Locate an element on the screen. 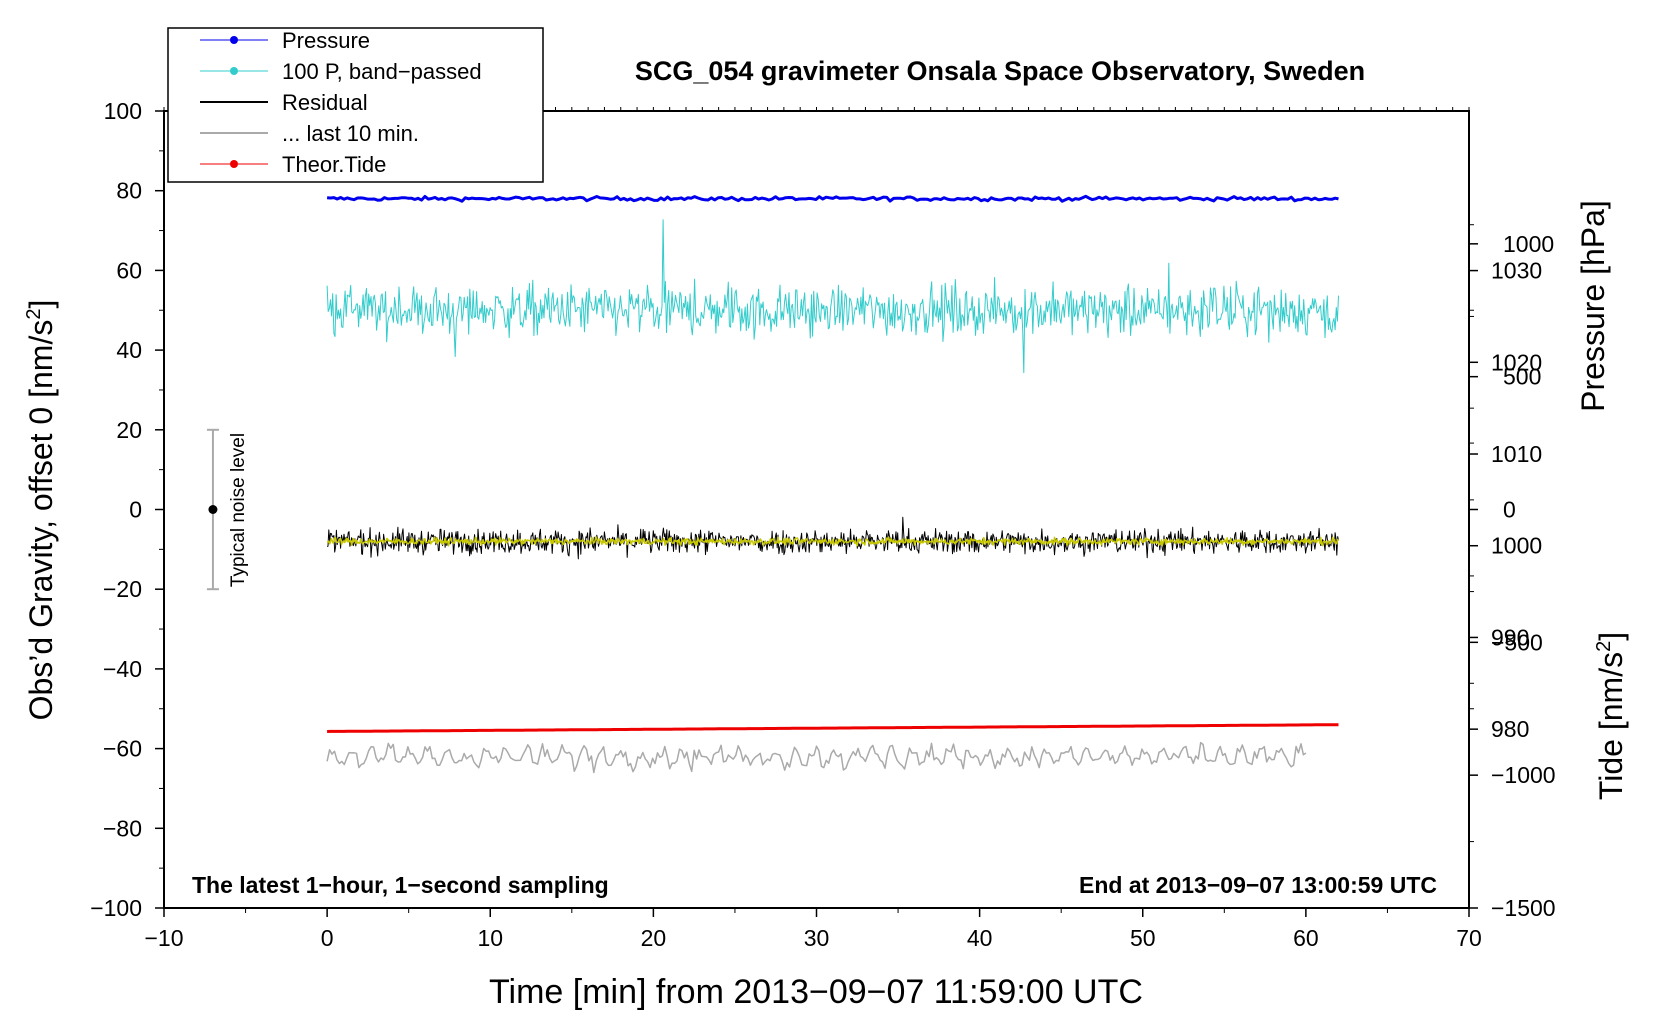 Image resolution: width=1660 pixels, height=1020 pixels. x-tick-label: 0 is located at coordinates (327, 938).